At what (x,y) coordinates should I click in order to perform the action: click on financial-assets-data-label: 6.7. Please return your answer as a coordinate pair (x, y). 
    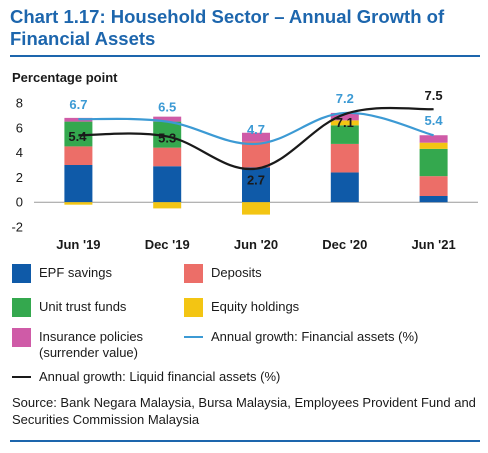
    Looking at the image, I should click on (78, 104).